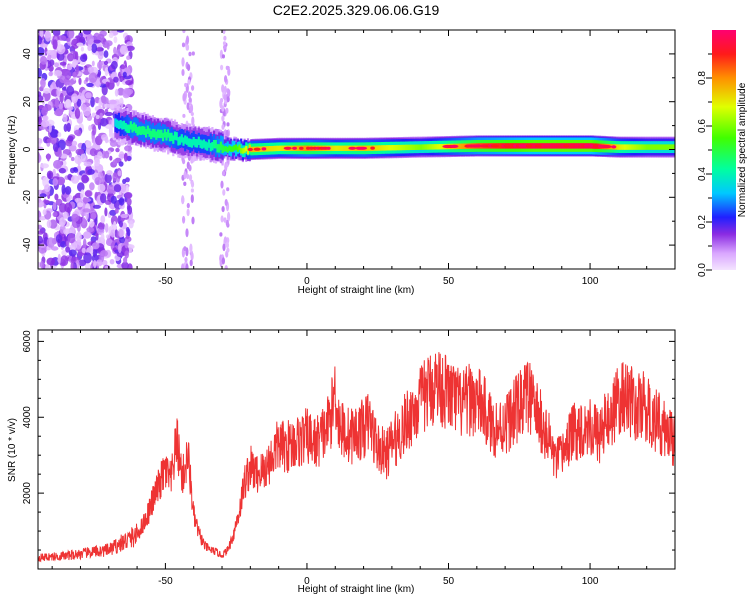 Image resolution: width=750 pixels, height=600 pixels. What do you see at coordinates (356, 589) in the screenshot?
I see `snr-x-label: Height of straight line (km)` at bounding box center [356, 589].